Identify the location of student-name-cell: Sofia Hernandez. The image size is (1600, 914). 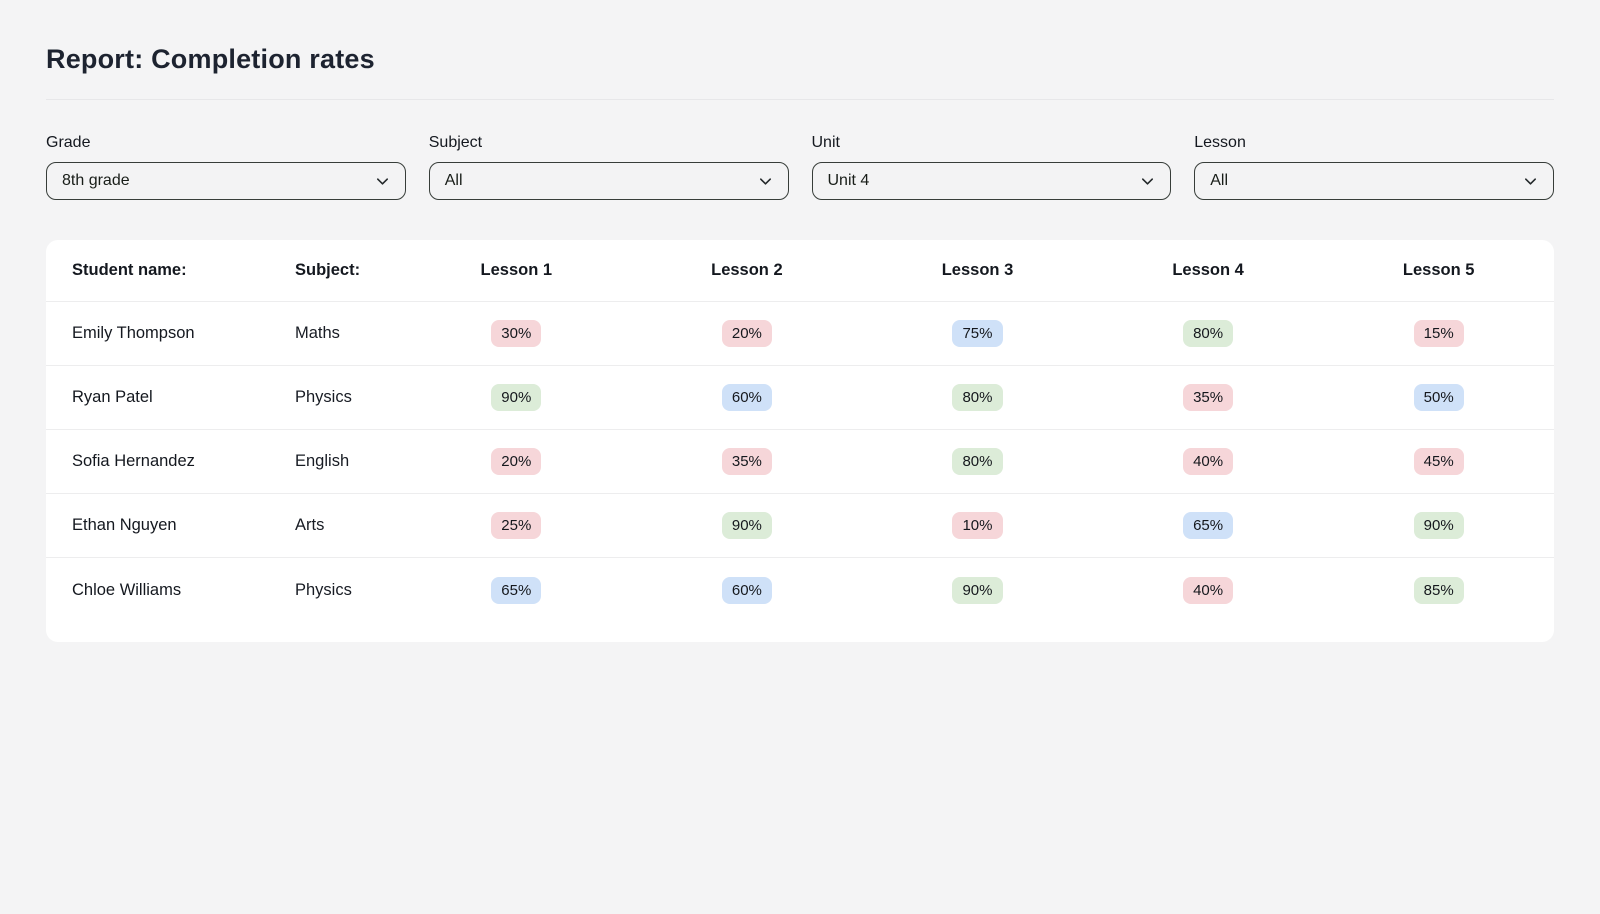
(133, 461).